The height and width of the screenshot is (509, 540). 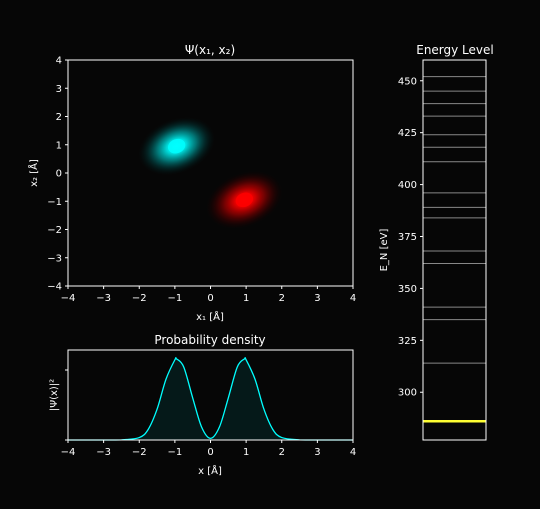 What do you see at coordinates (209, 340) in the screenshot?
I see `density-title: Probability density` at bounding box center [209, 340].